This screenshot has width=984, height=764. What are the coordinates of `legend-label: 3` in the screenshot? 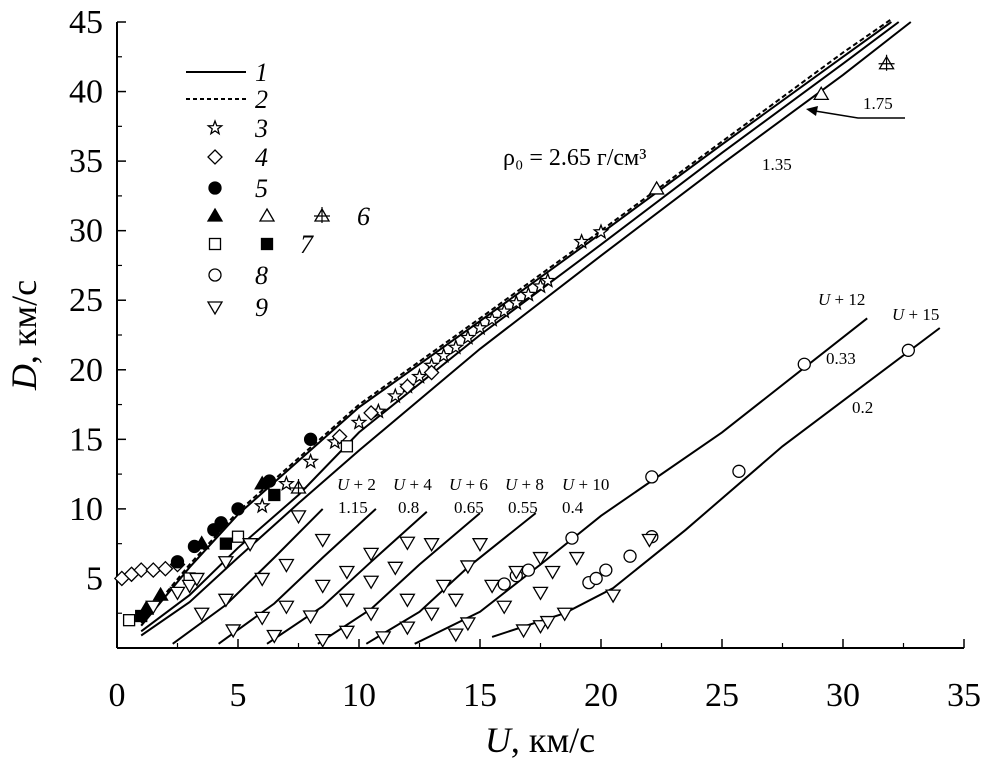 It's located at (261, 128).